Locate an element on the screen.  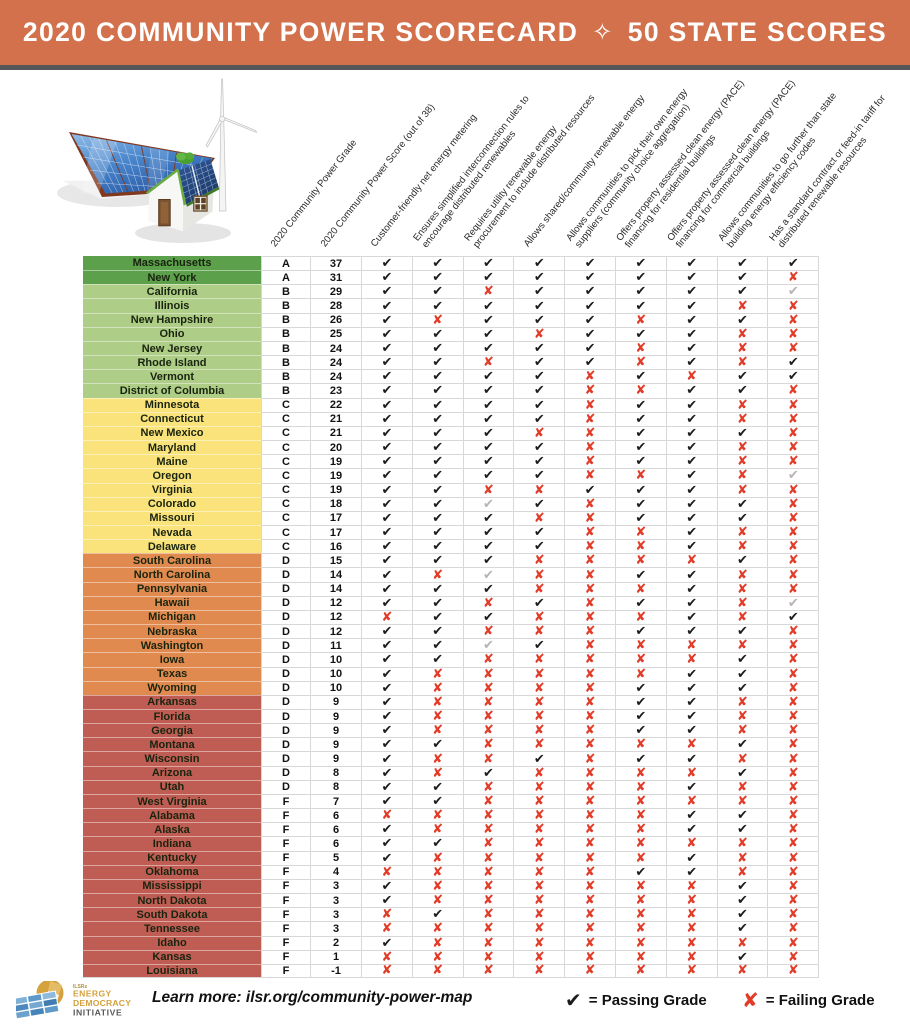
state-cell: Indiana is located at coordinates (172, 843).